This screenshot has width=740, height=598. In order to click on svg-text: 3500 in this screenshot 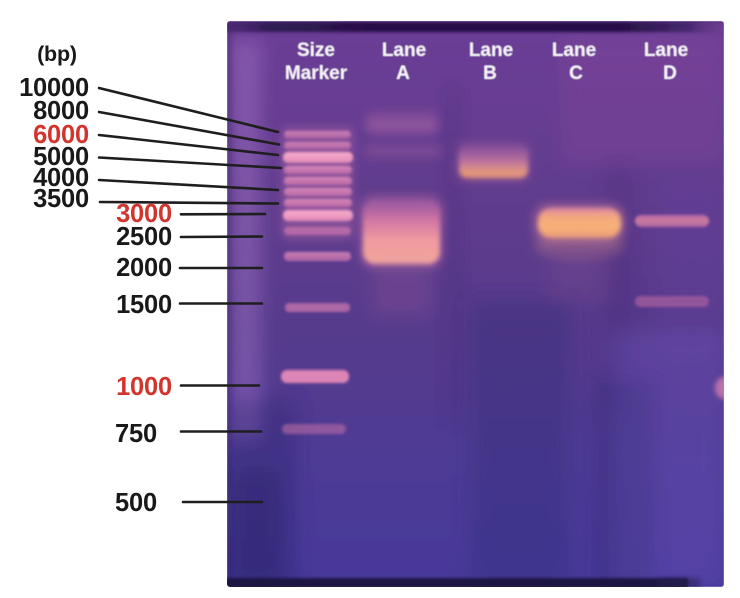, I will do `click(61, 199)`.